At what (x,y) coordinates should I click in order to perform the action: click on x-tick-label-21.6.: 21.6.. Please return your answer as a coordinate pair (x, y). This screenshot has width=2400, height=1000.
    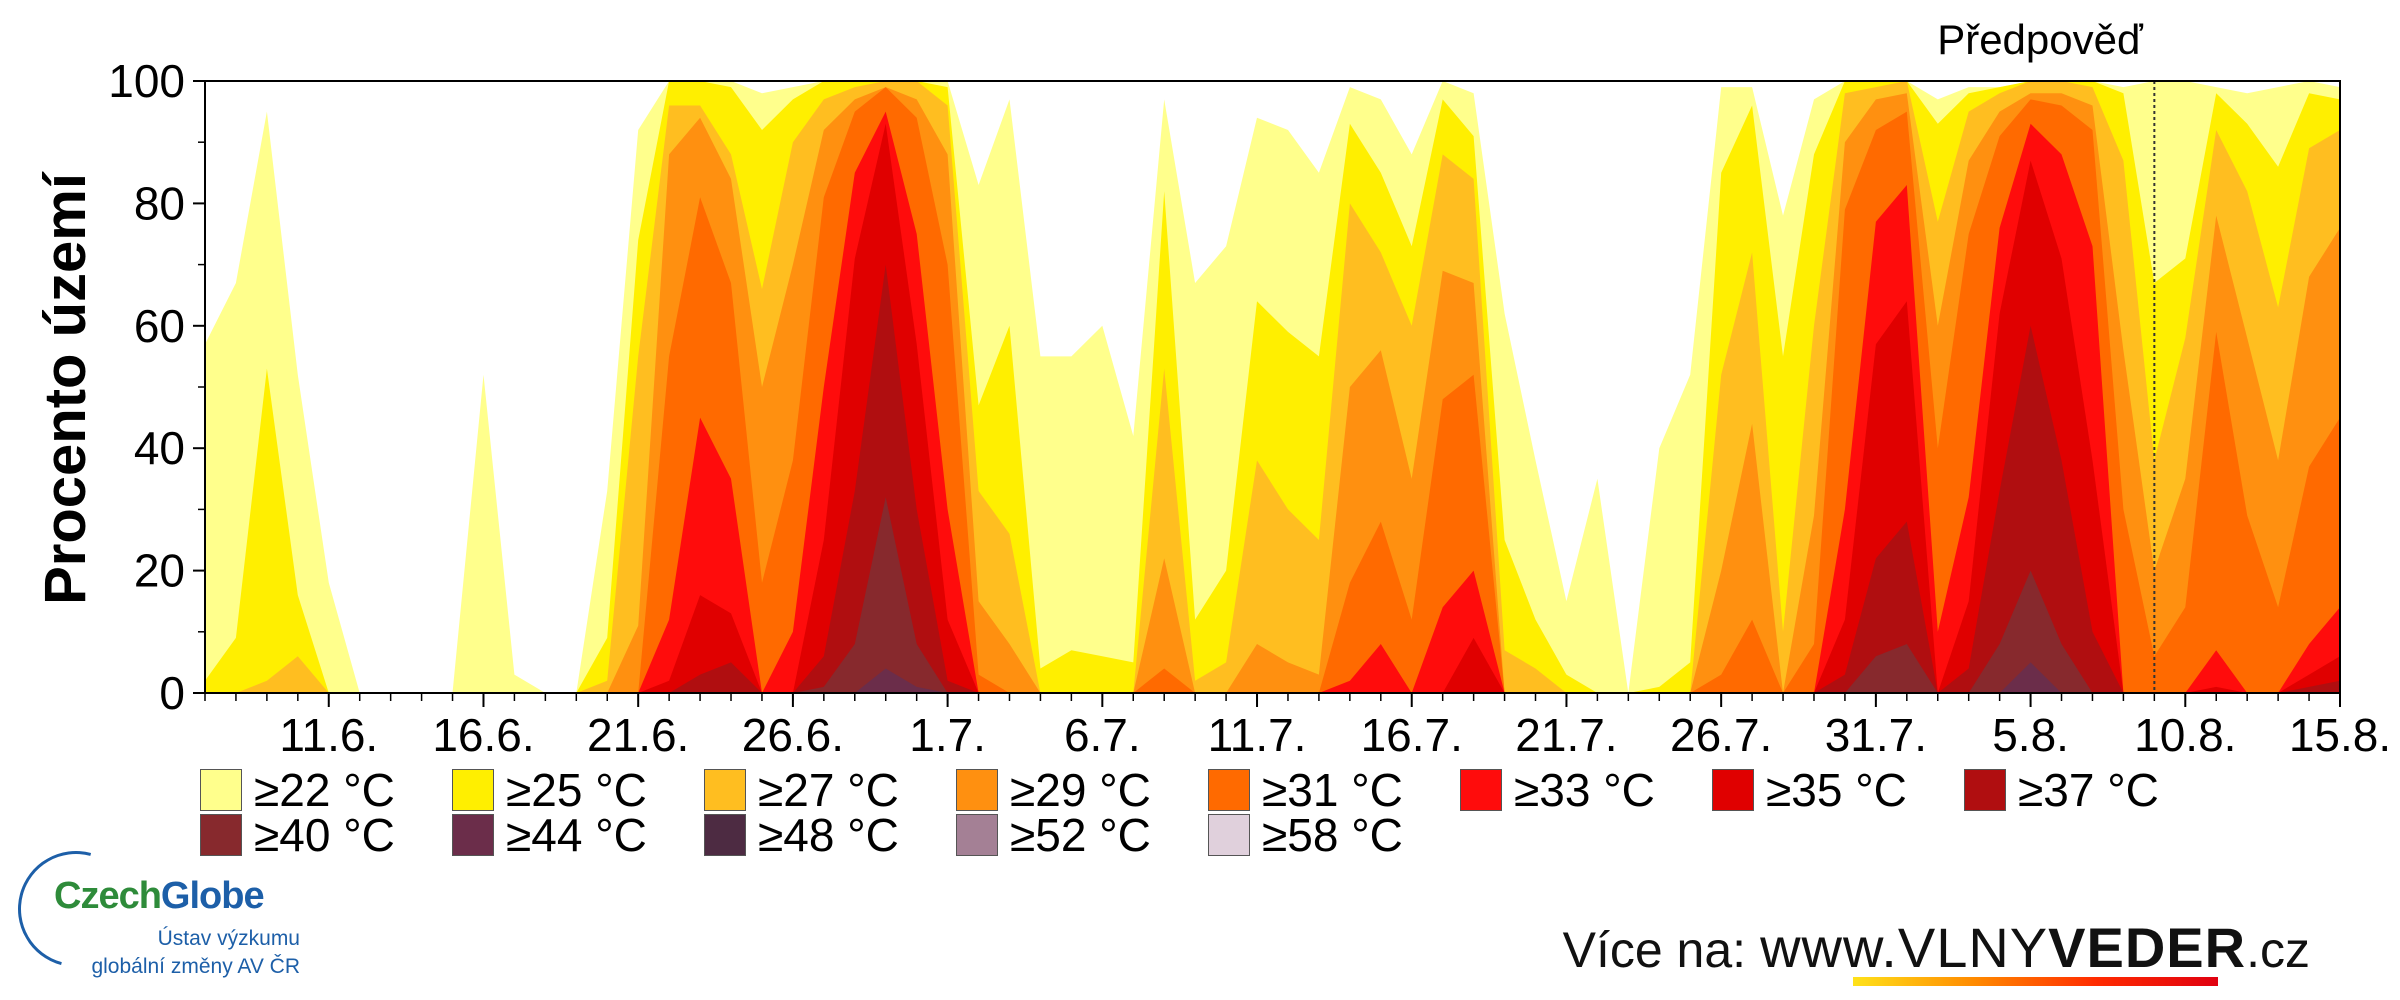
    Looking at the image, I should click on (638, 734).